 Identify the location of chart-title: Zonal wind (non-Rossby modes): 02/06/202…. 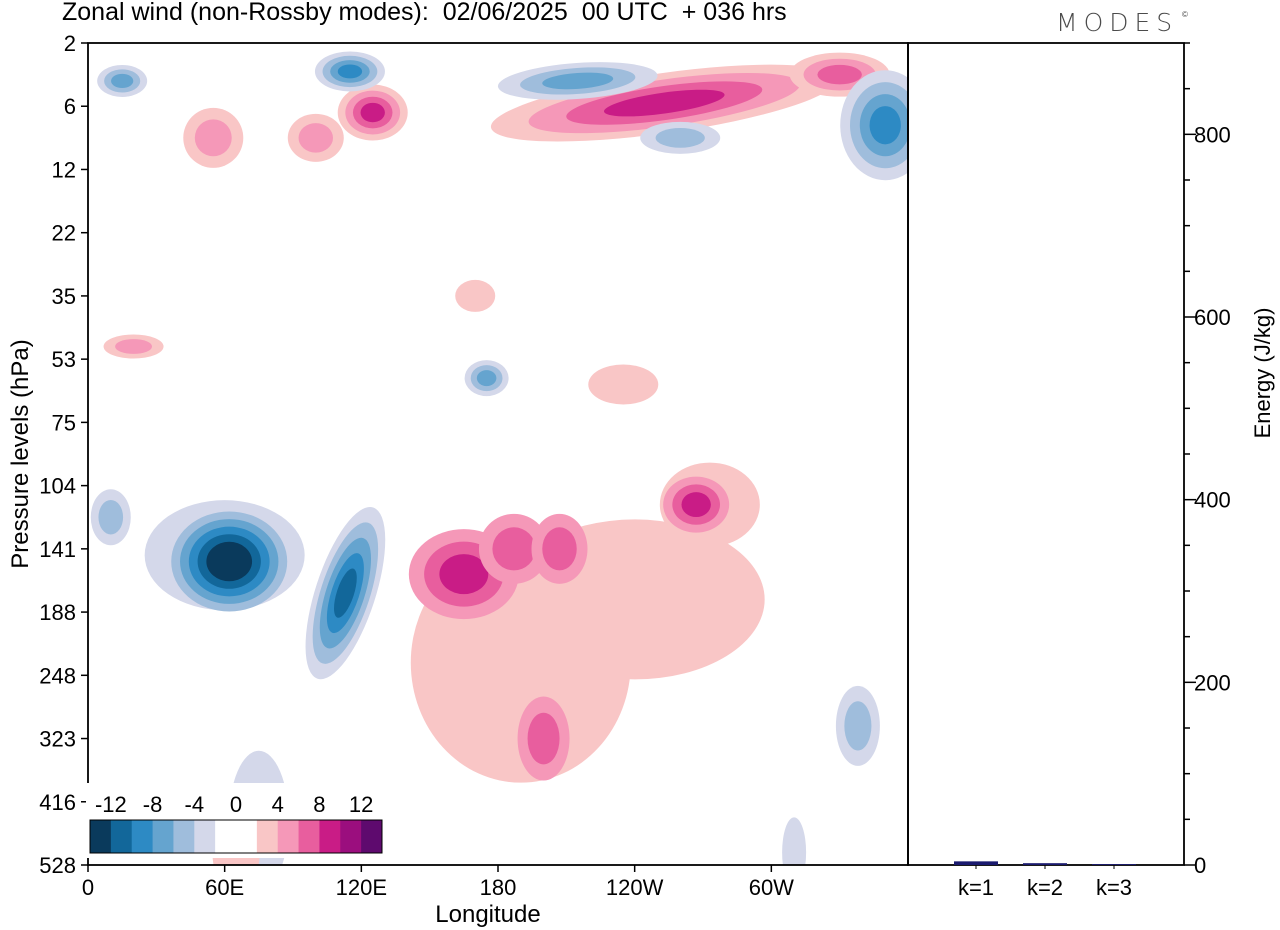
(424, 13).